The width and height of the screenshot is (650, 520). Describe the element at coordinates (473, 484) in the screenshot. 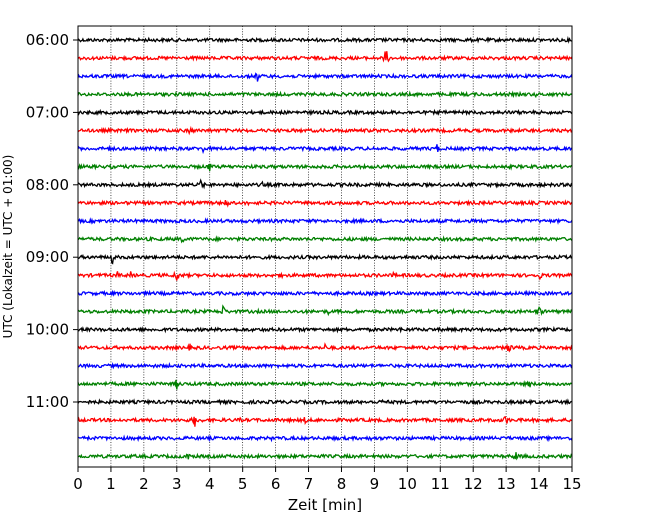

I see `x-tick-label: 12` at that location.